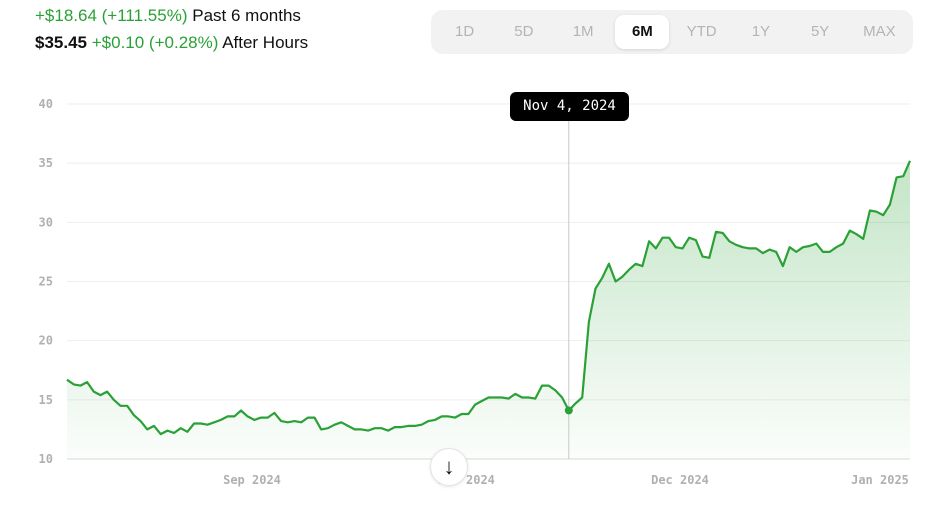  What do you see at coordinates (680, 480) in the screenshot?
I see `x-tick-label: Dec 2024` at bounding box center [680, 480].